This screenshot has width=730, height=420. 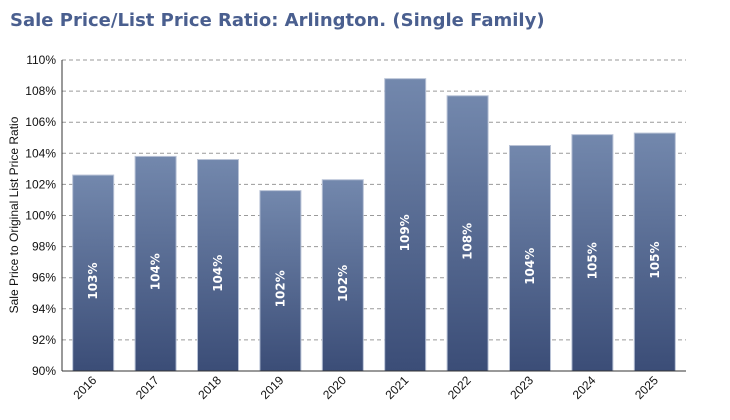 What do you see at coordinates (93, 280) in the screenshot?
I see `bar-data-label: 103%` at bounding box center [93, 280].